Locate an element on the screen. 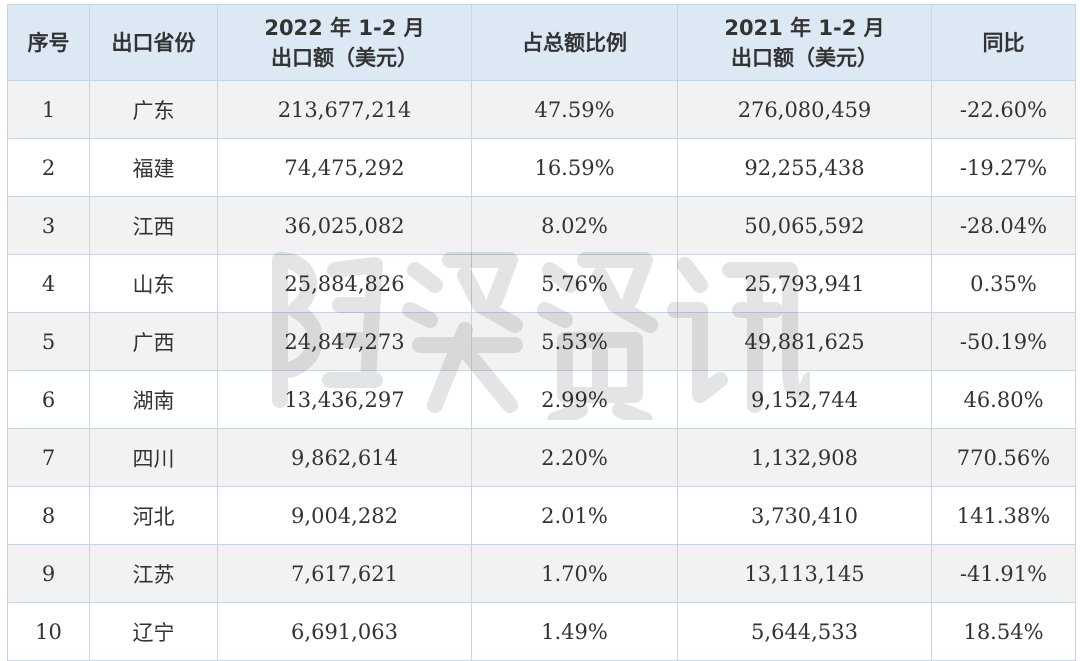 This screenshot has width=1080, height=661. header-export-2022-period: 2022 年 1-2 月 is located at coordinates (344, 27).